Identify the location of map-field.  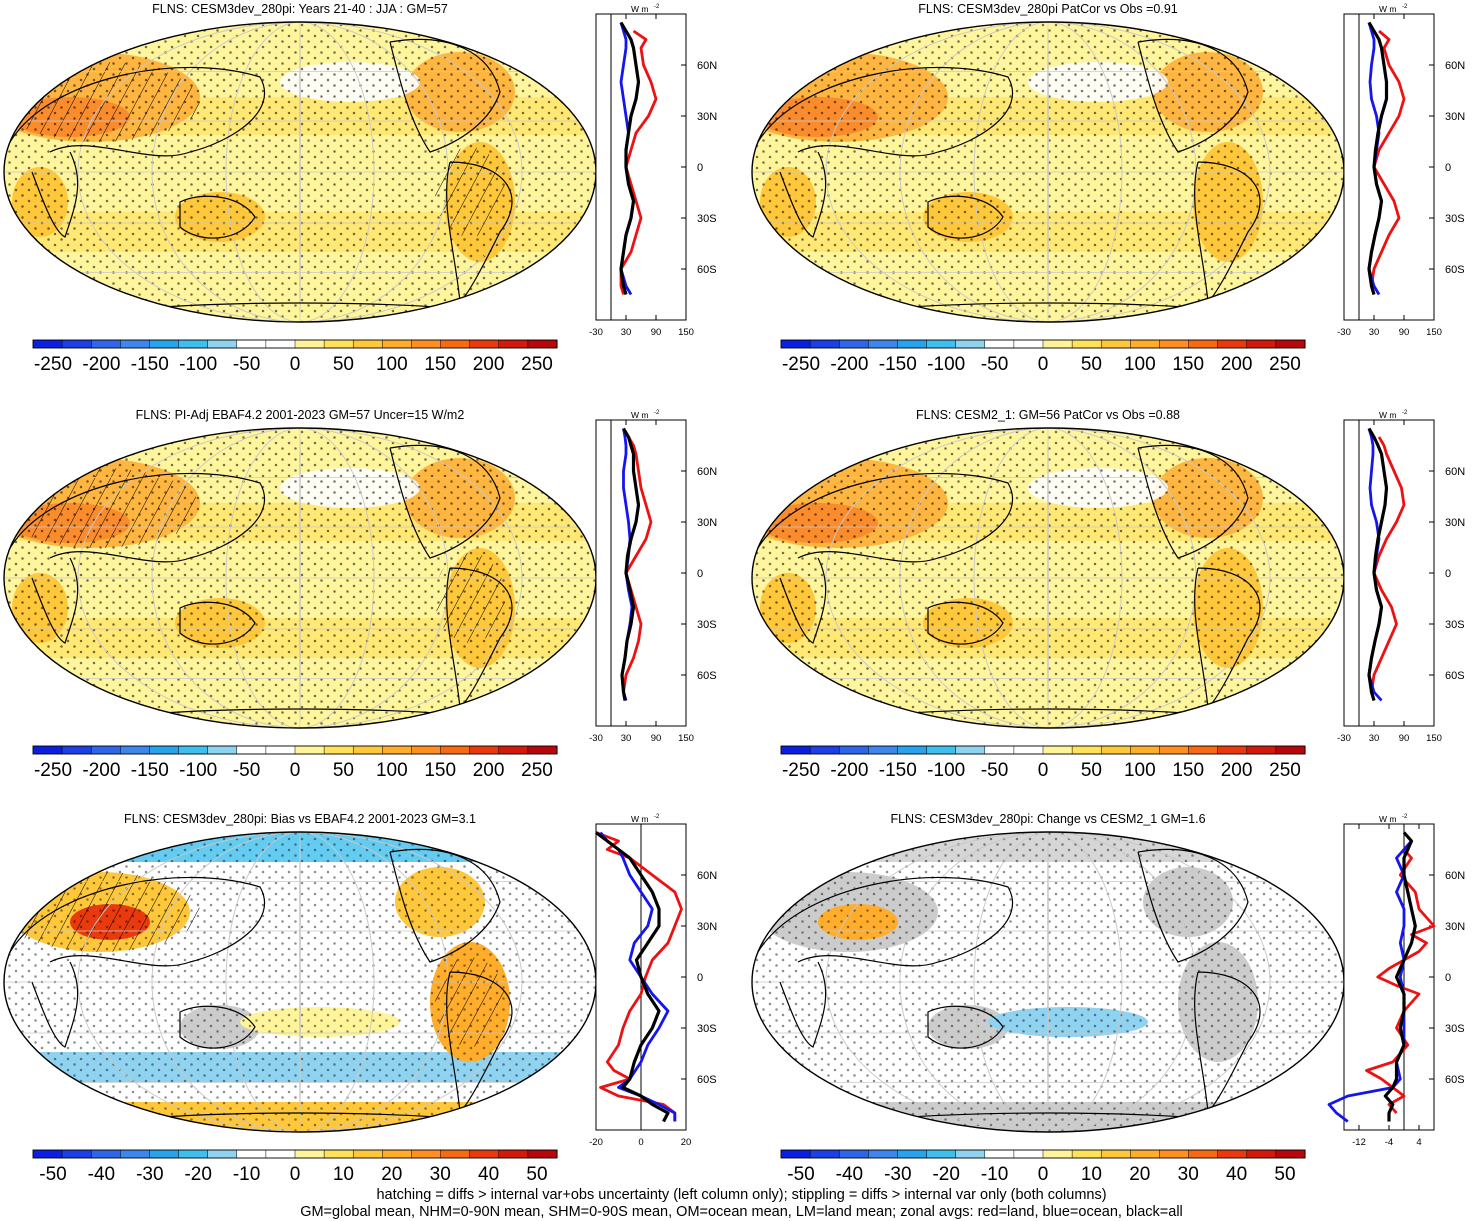
(300, 982).